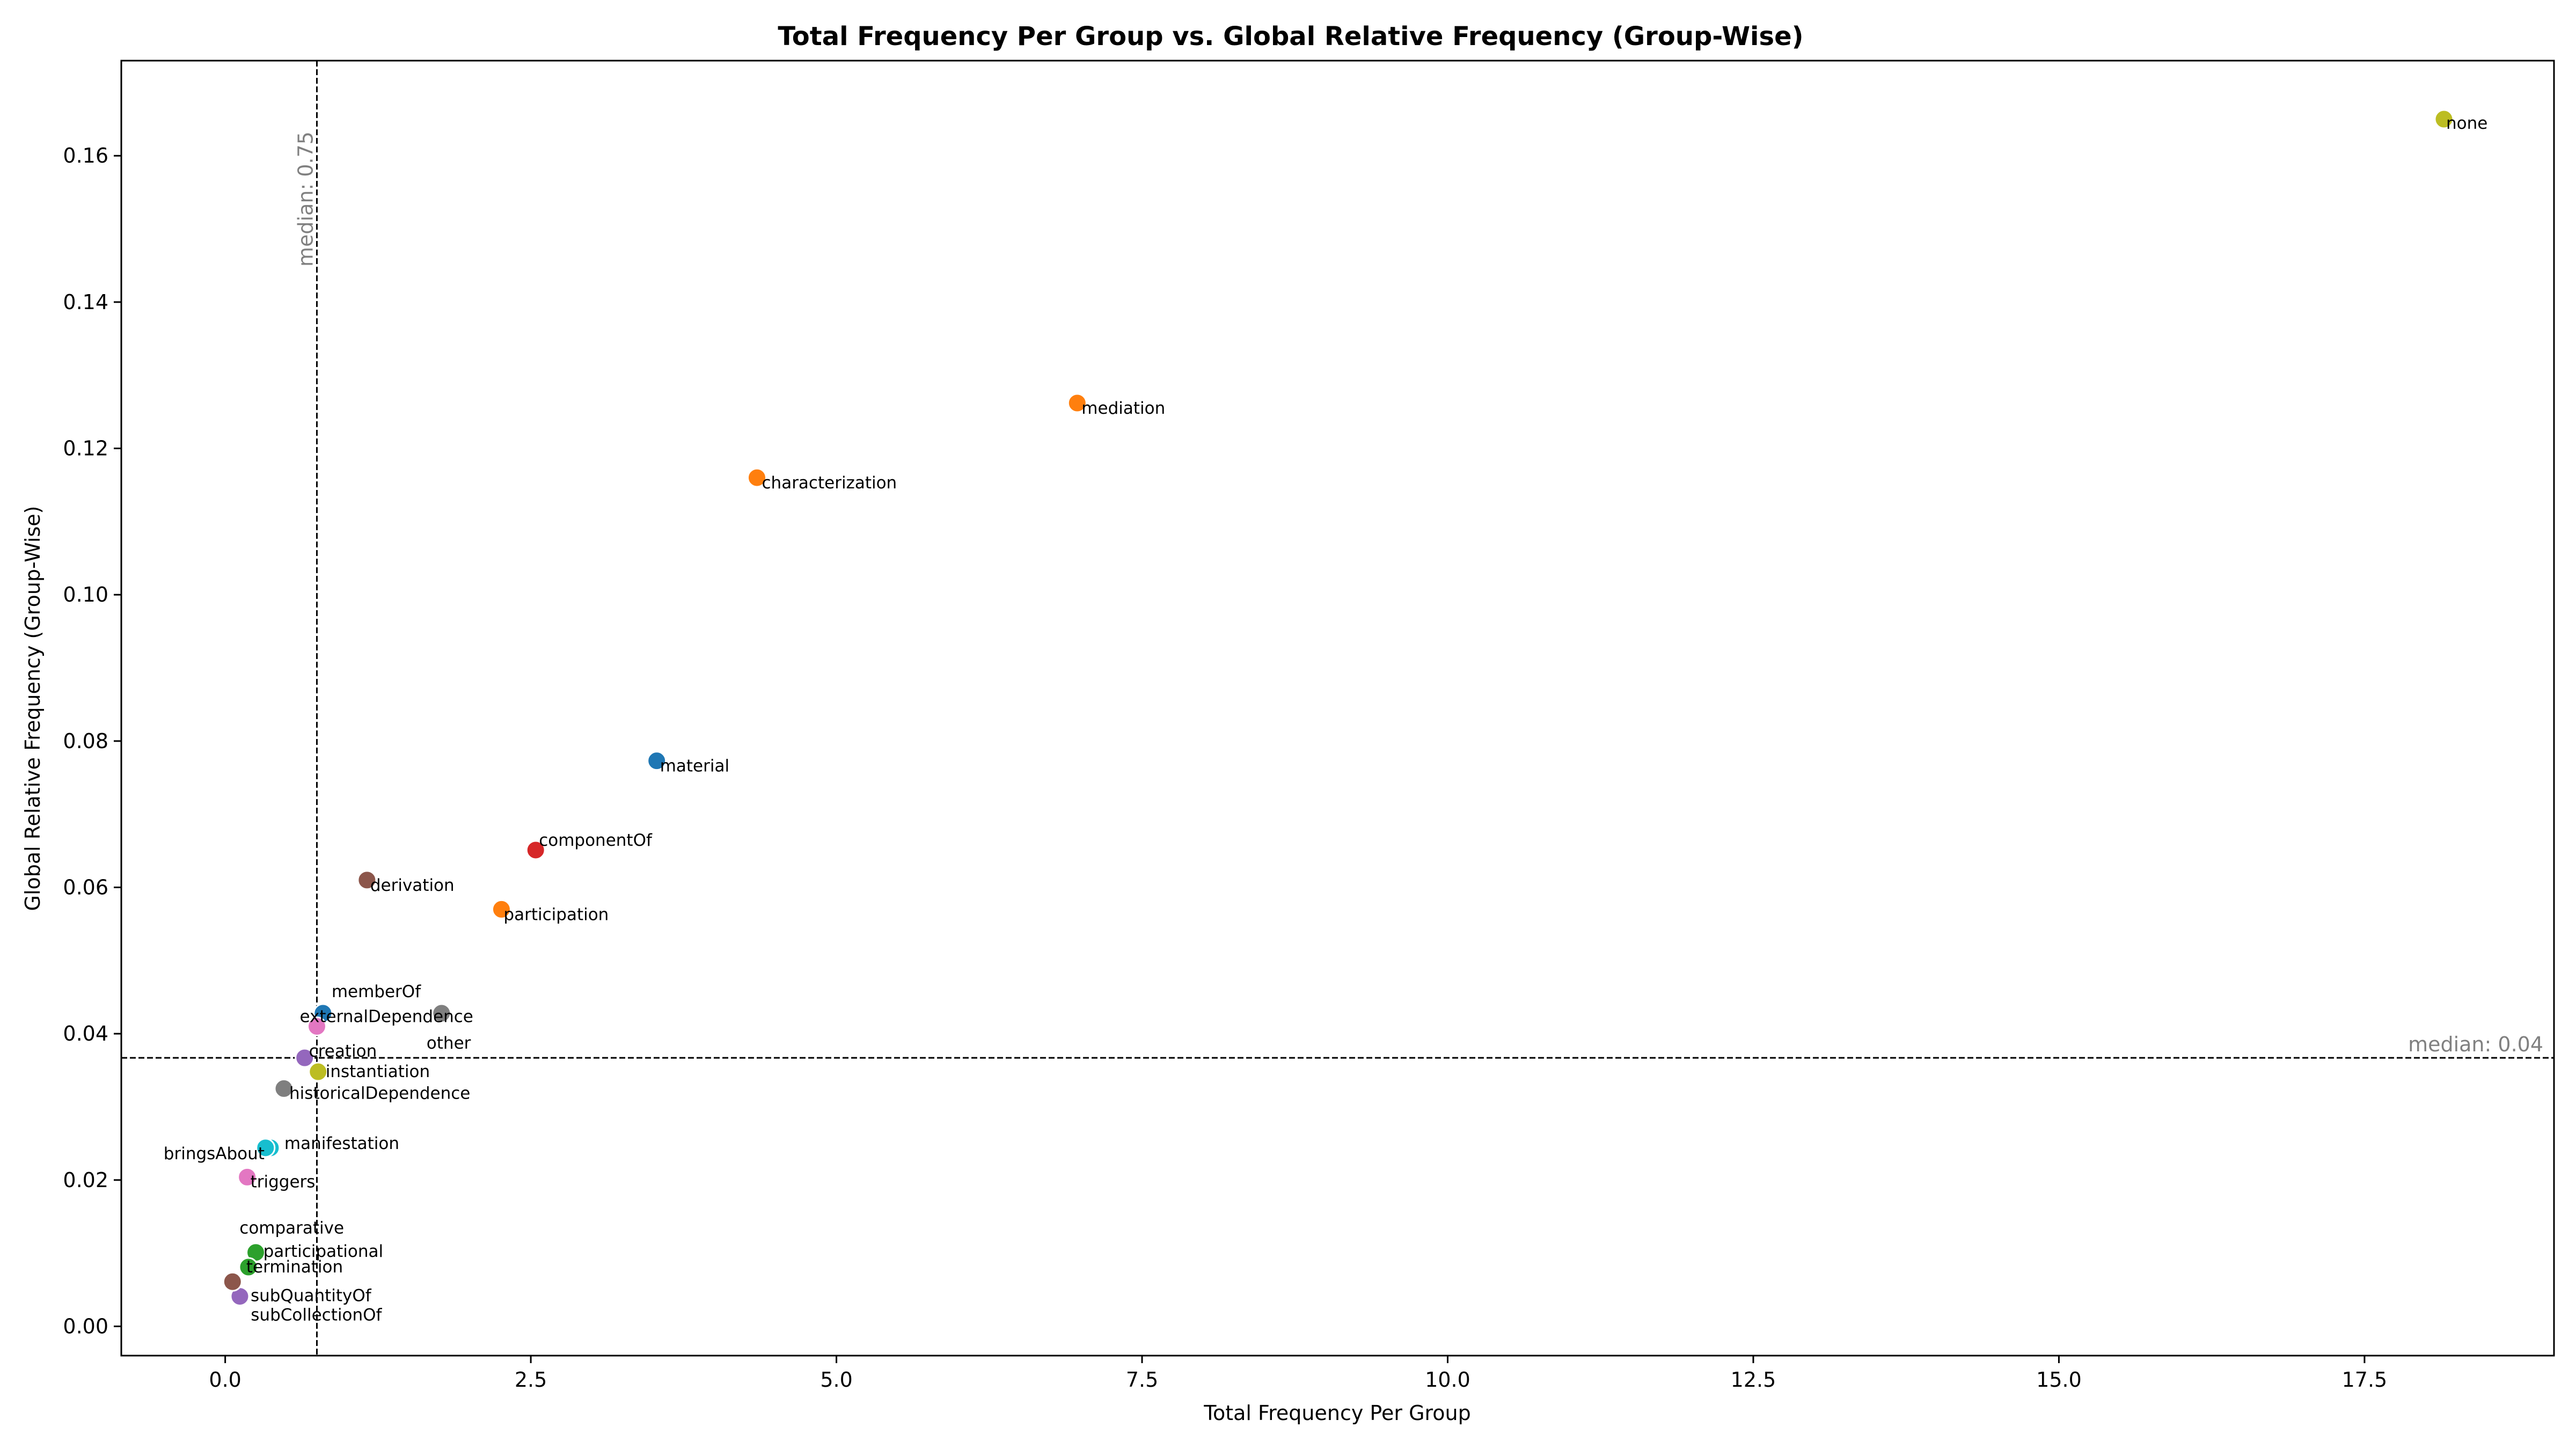 The width and height of the screenshot is (2576, 1449). I want to click on point-label-subCollectionOf: subCollectionOf, so click(316, 1314).